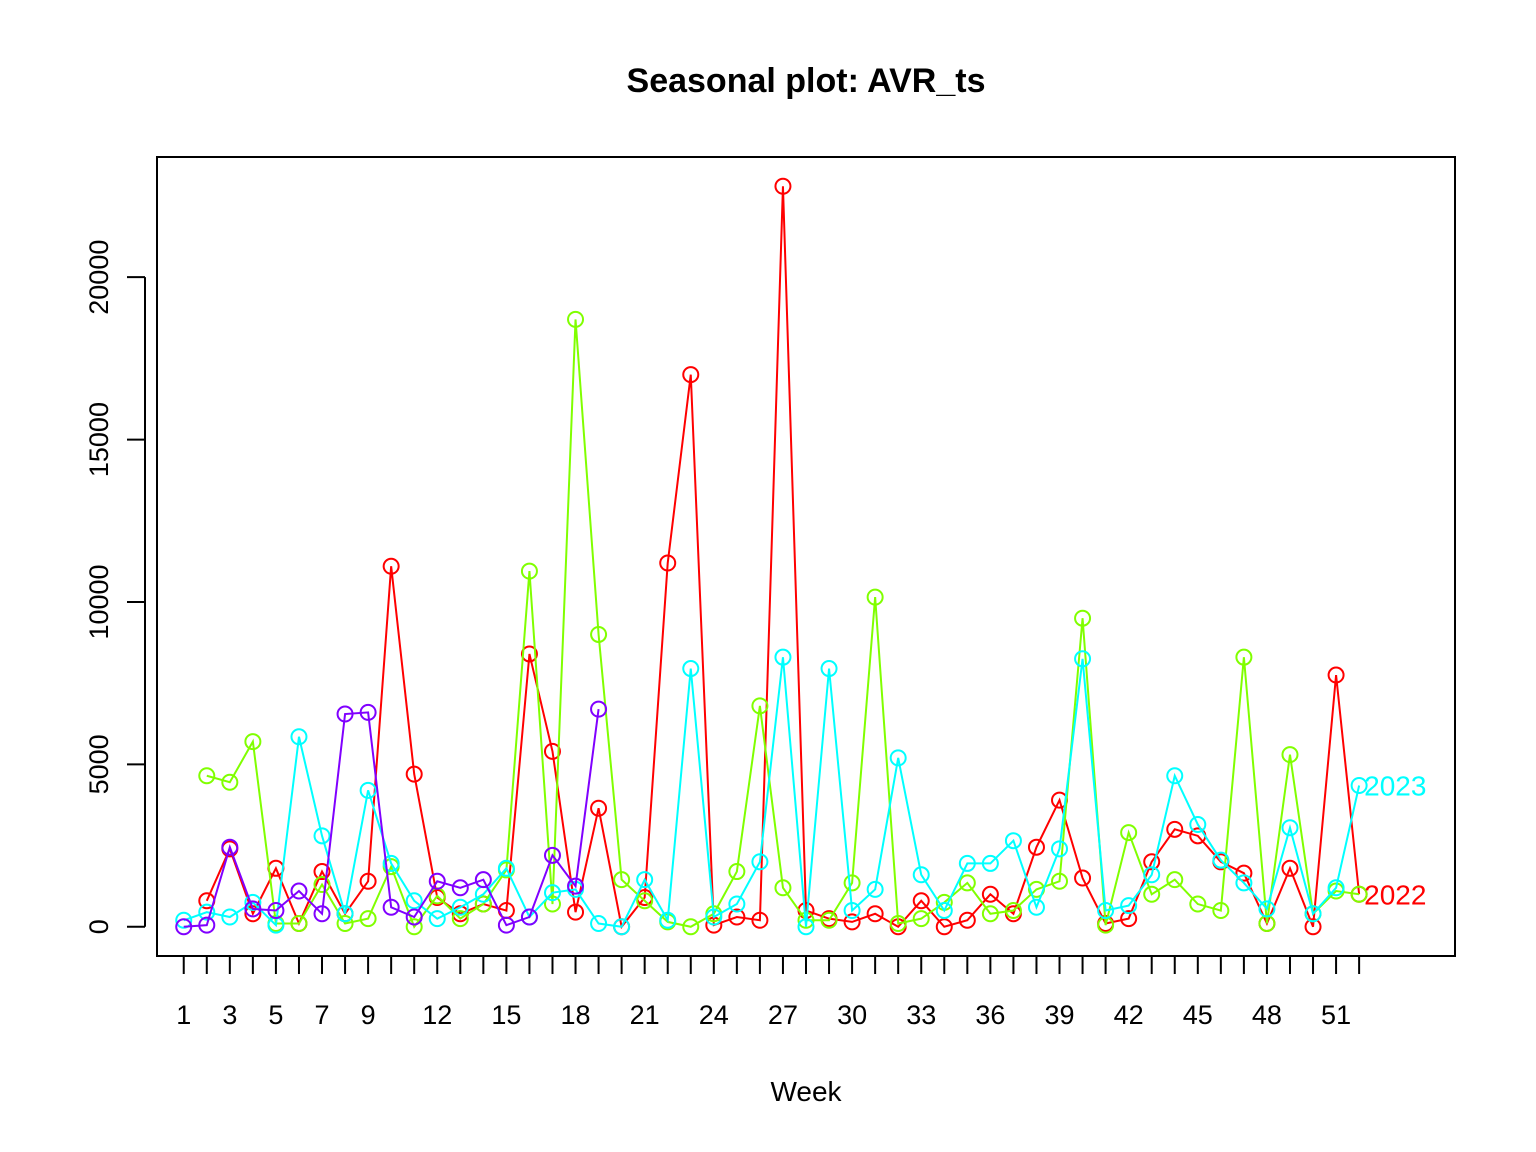  Describe the element at coordinates (1395, 785) in the screenshot. I see `series-end-label: 2023` at that location.